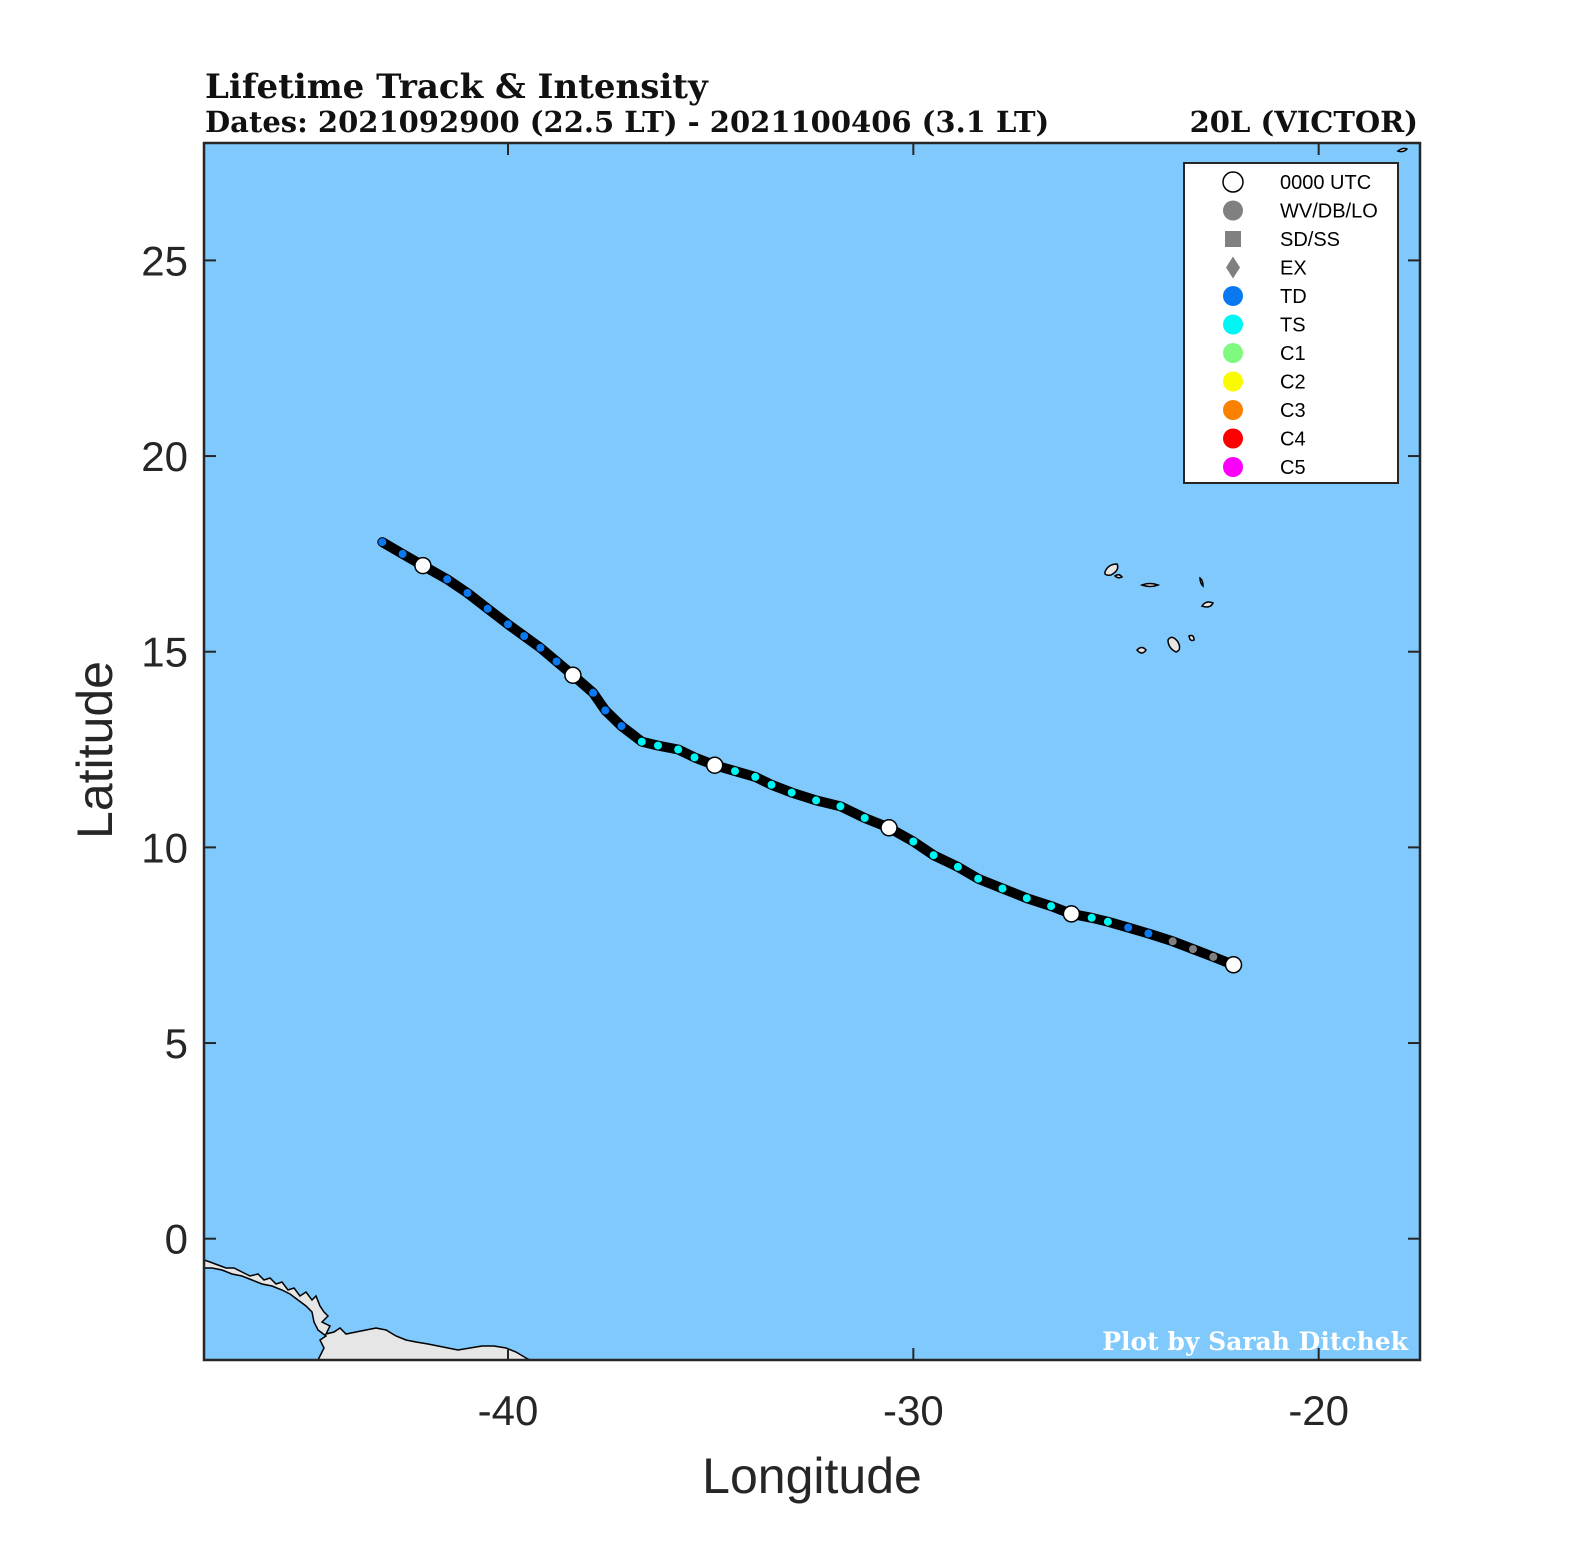 The image size is (1573, 1558). I want to click on x-tick-label: -40, so click(508, 1410).